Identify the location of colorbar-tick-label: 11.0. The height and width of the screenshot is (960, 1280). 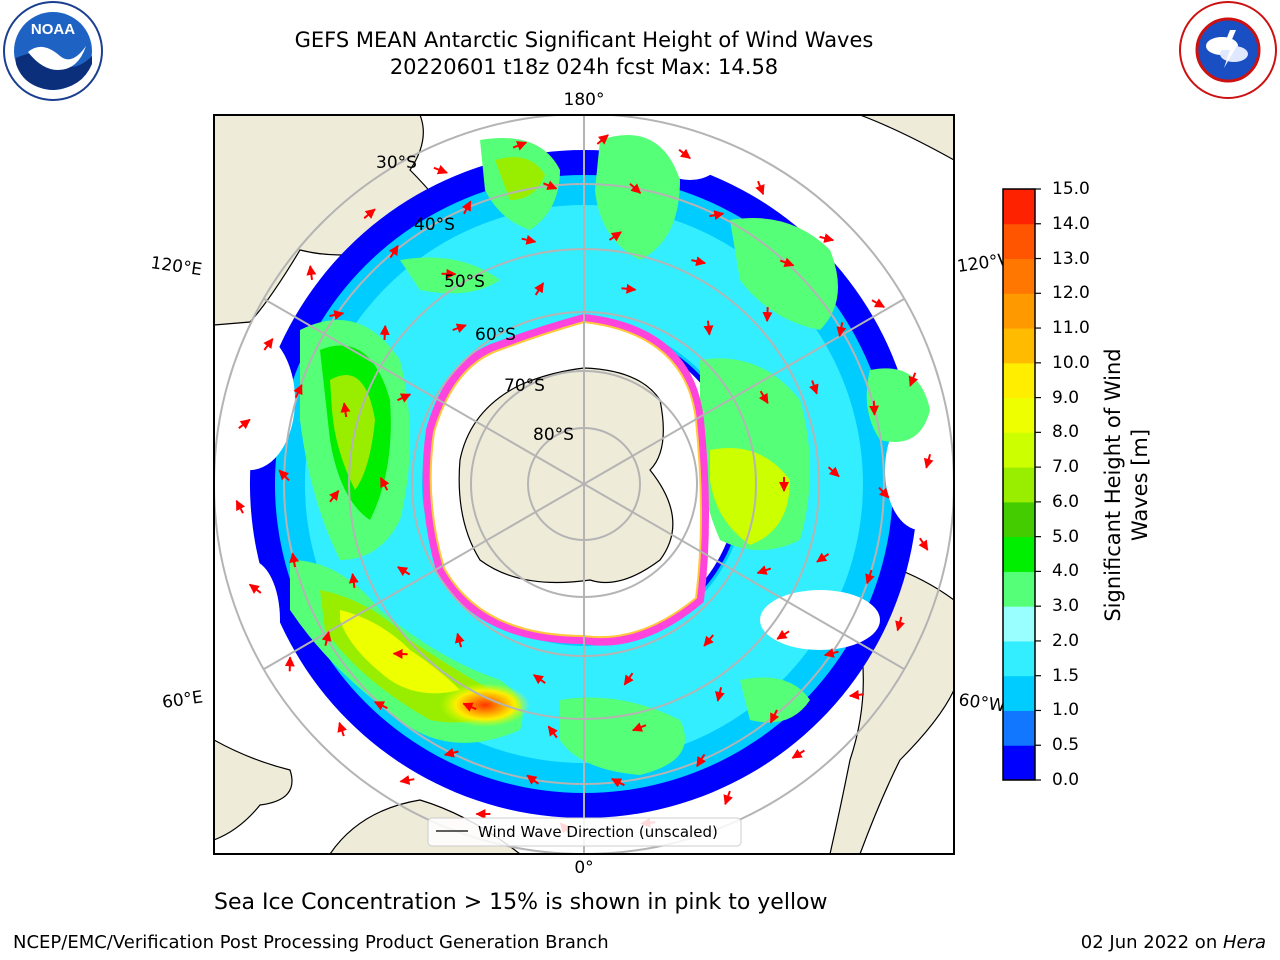
(1071, 328).